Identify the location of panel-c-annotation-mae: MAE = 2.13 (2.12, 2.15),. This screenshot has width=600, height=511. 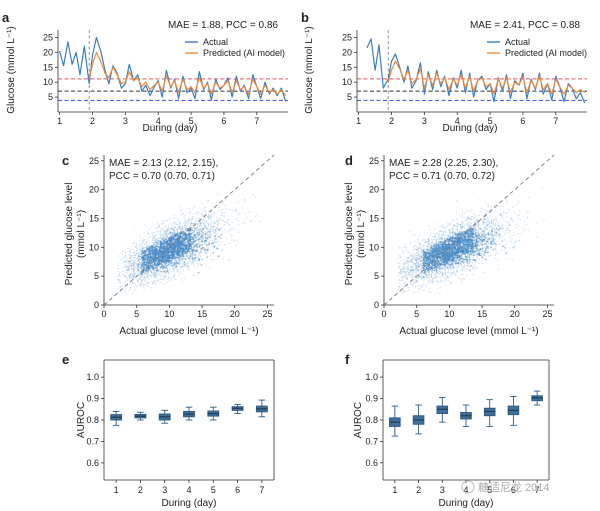
(163, 163).